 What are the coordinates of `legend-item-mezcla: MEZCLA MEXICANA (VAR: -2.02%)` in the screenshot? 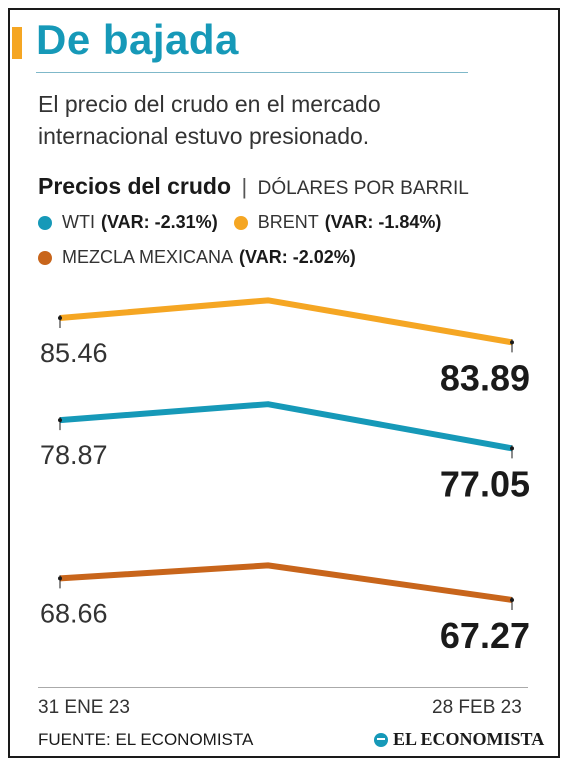 It's located at (197, 257).